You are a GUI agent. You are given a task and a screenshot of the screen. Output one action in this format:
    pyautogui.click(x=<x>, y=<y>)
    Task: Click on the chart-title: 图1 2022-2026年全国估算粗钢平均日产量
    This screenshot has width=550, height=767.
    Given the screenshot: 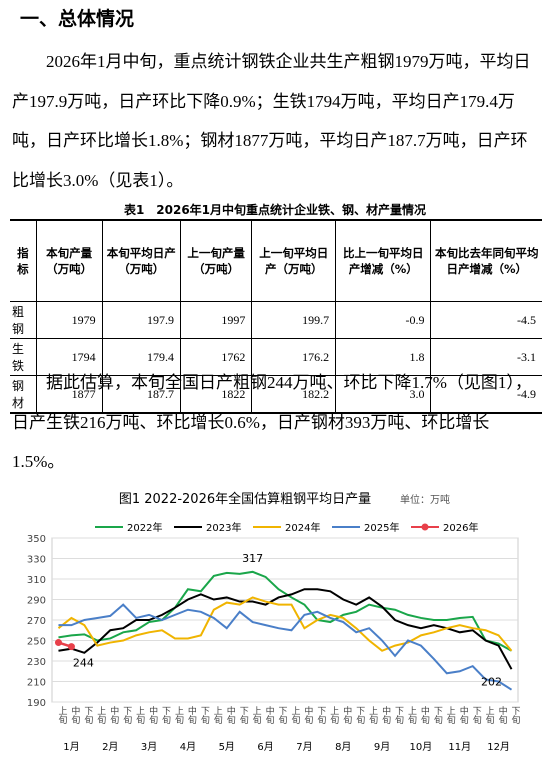 What is the action you would take?
    pyautogui.click(x=245, y=499)
    